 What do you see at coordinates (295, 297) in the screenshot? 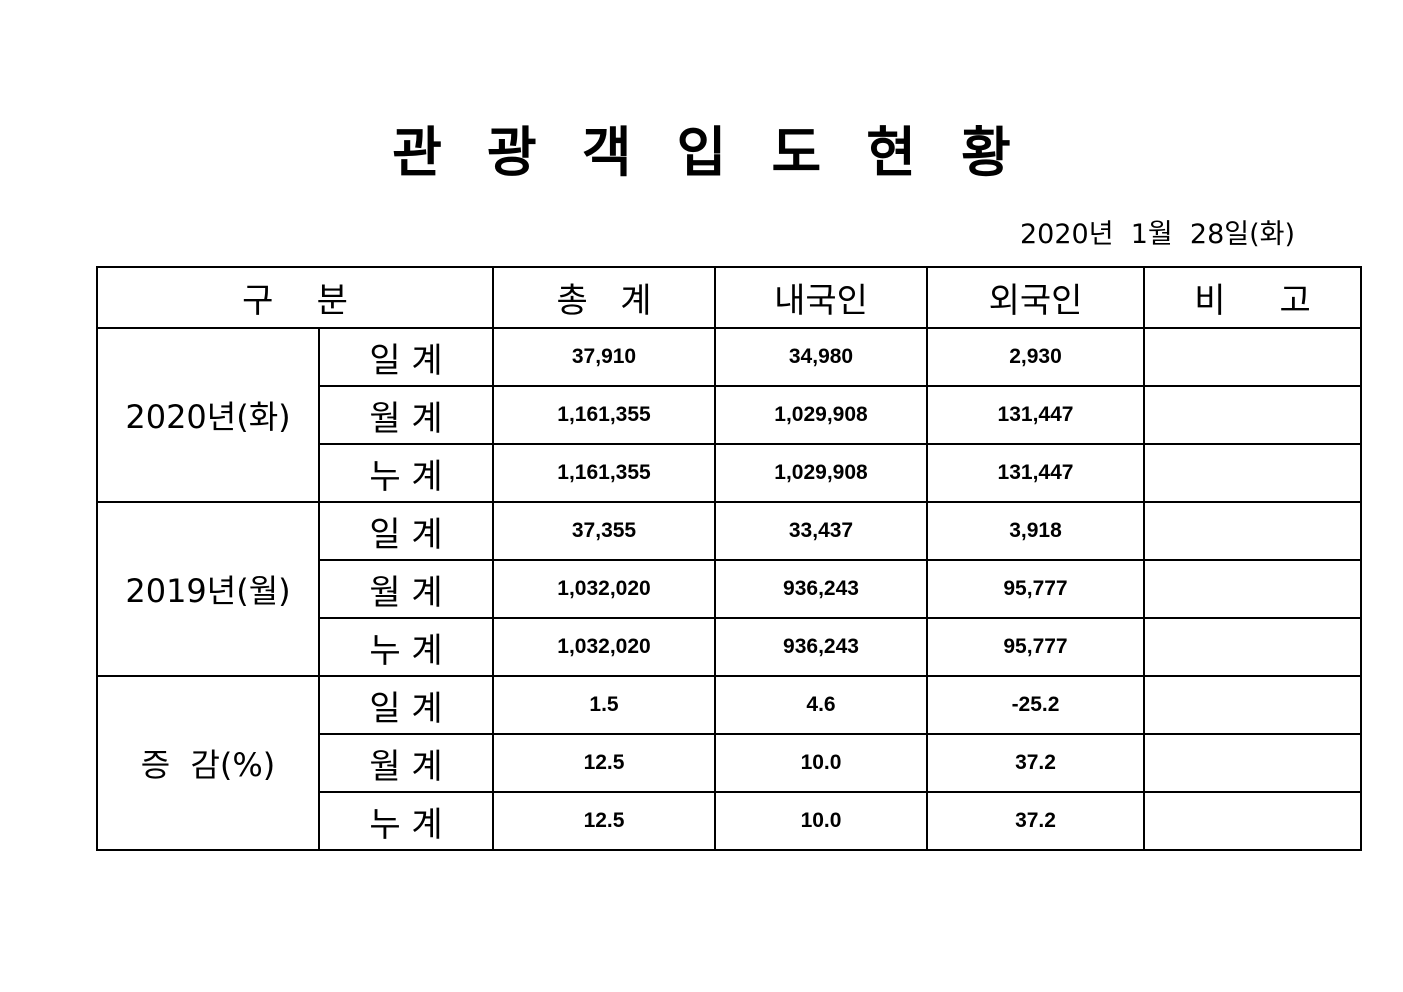
I see `header-category: 구 분` at bounding box center [295, 297].